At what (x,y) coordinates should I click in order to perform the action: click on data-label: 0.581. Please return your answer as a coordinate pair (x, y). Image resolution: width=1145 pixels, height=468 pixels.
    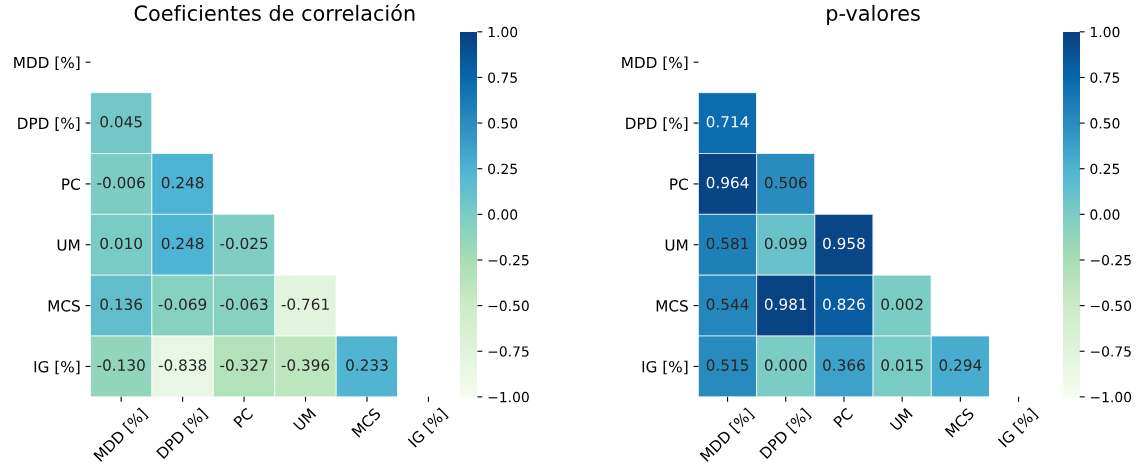
    Looking at the image, I should click on (727, 243).